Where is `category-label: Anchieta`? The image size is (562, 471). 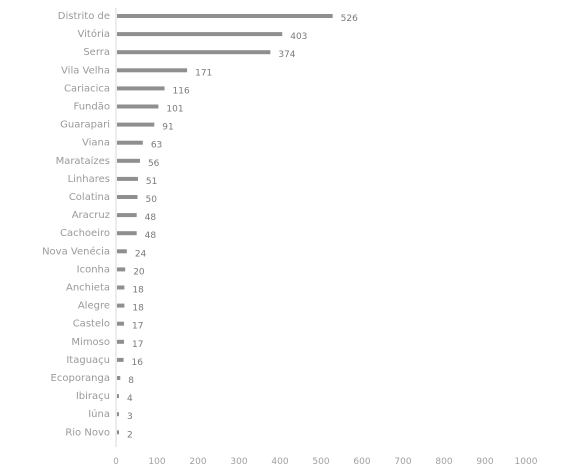 category-label: Anchieta is located at coordinates (88, 288).